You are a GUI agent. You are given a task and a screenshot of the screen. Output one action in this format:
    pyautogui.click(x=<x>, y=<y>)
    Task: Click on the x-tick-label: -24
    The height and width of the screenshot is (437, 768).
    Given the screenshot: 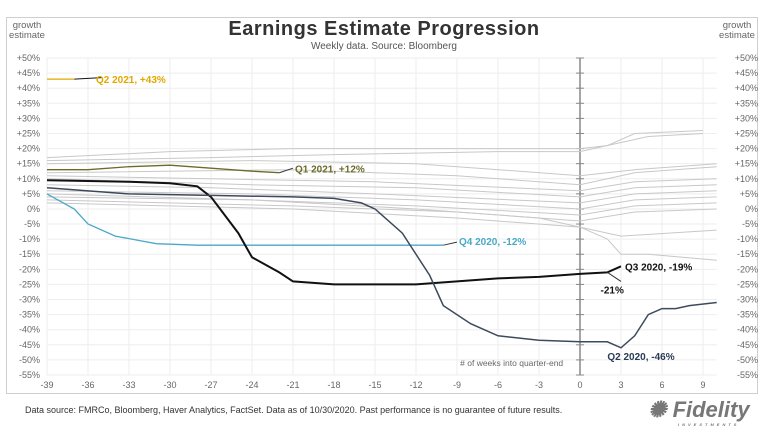 What is the action you would take?
    pyautogui.click(x=251, y=385)
    